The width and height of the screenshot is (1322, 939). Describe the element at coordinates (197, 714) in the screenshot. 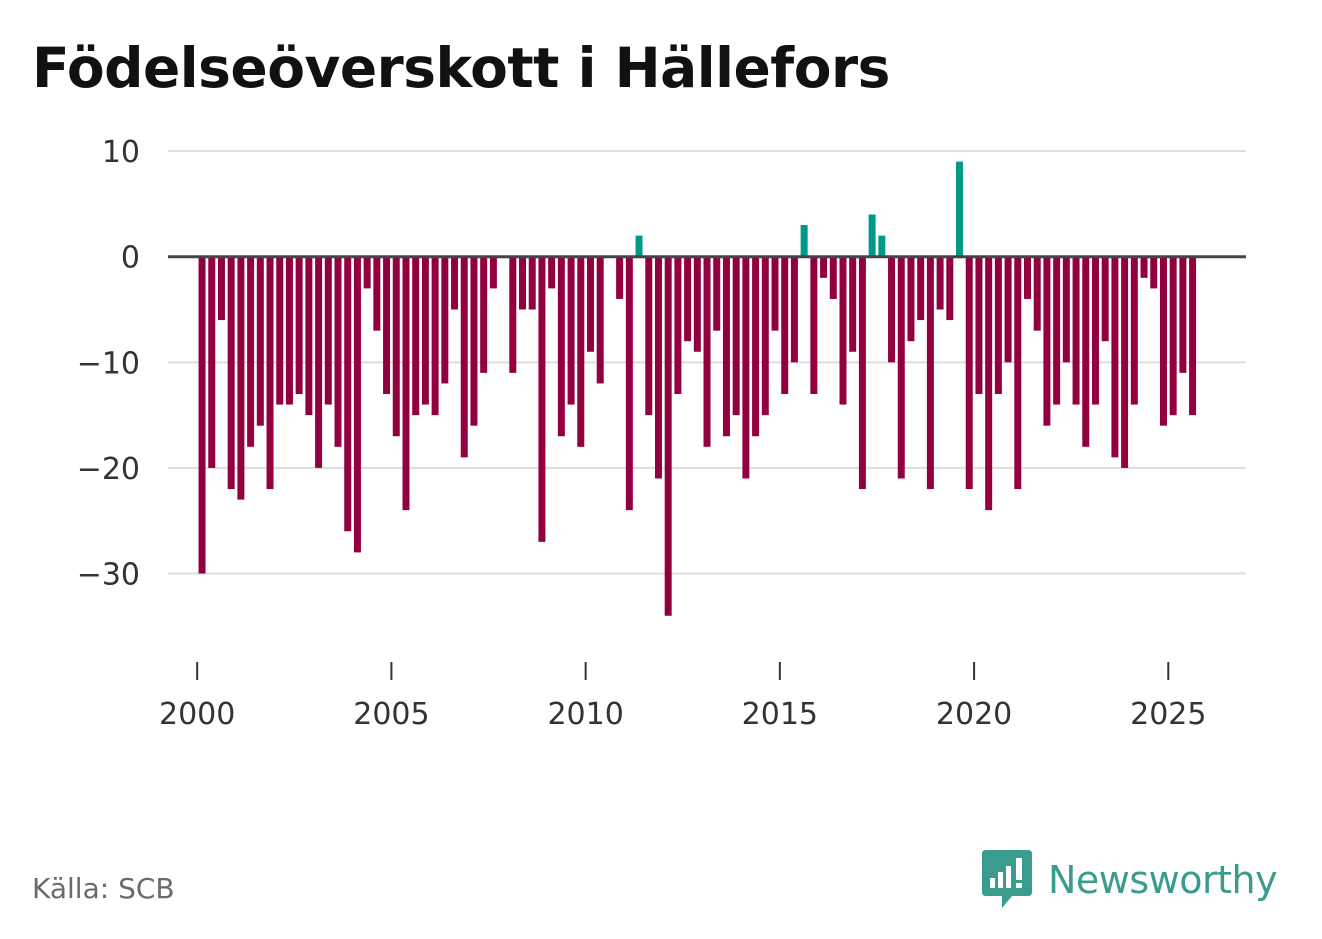

I see `x-tick-label: 2000` at that location.